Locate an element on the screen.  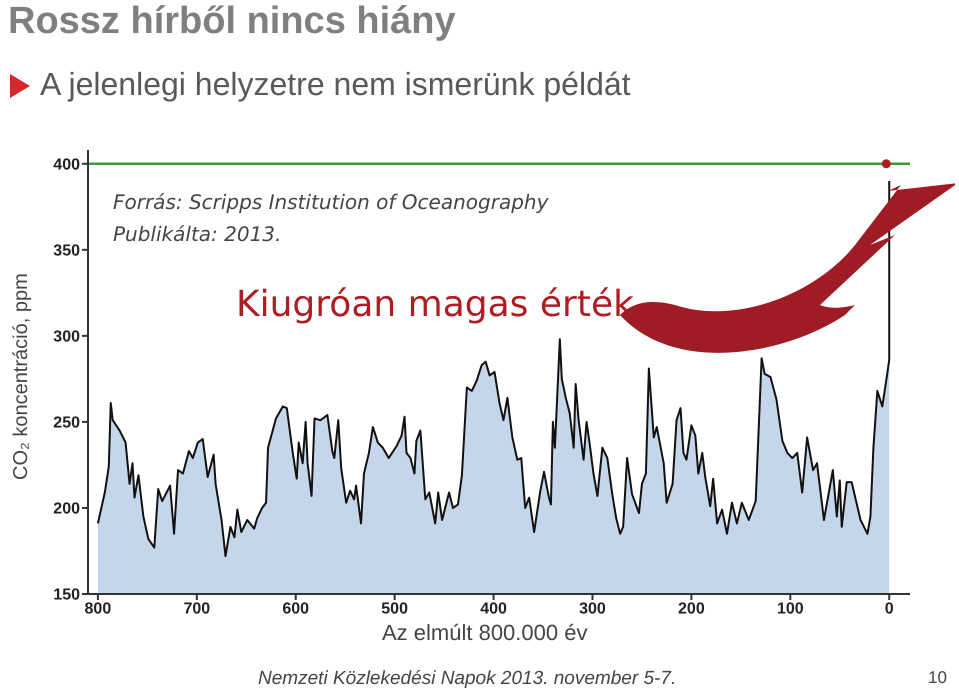
x-tick-label: 800 is located at coordinates (98, 609).